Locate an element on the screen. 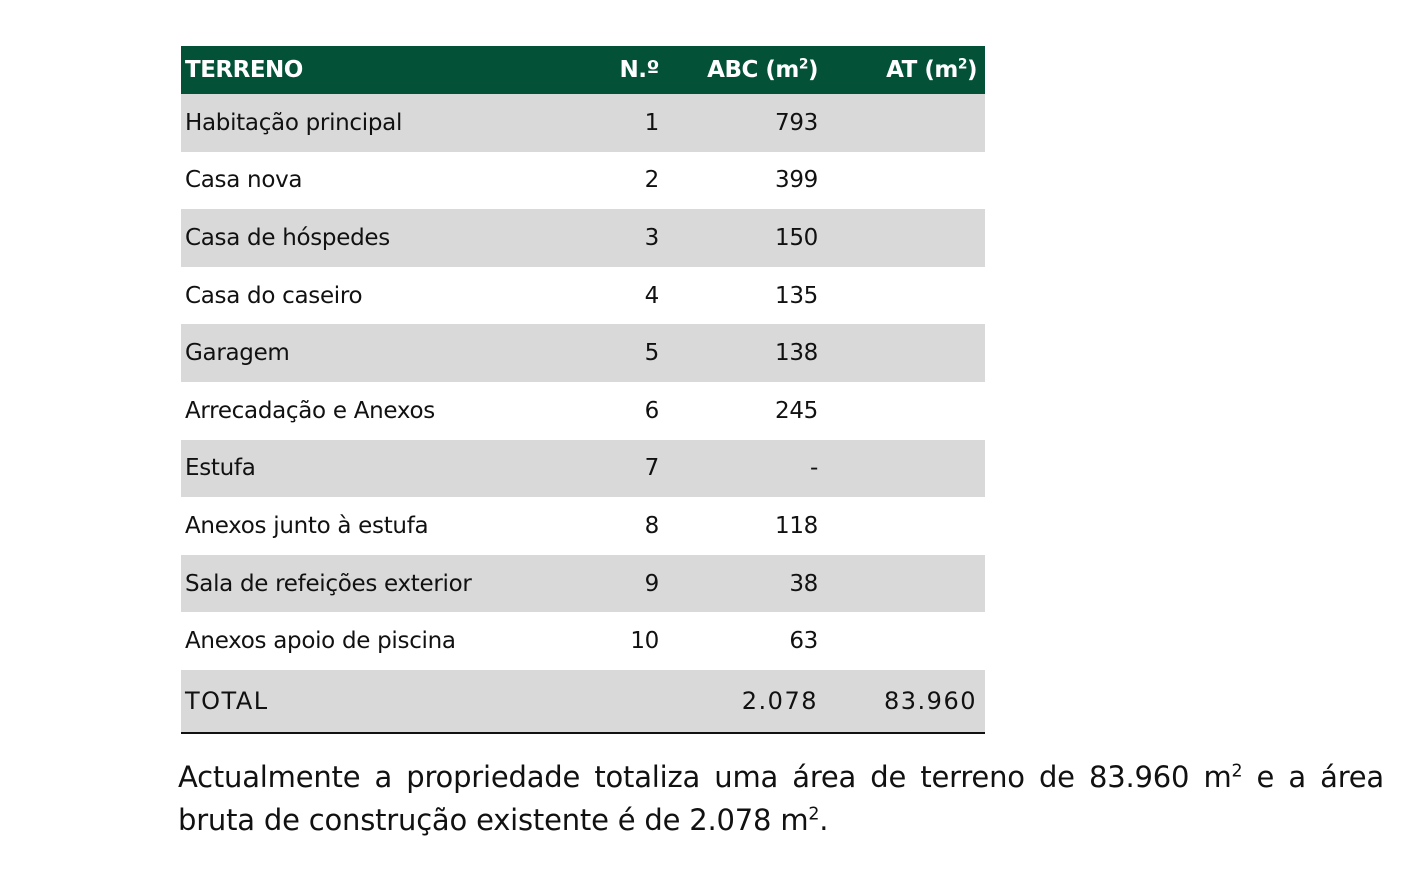  table-header: TERRENO N.º ABC (m2) AT (m2) is located at coordinates (583, 70).